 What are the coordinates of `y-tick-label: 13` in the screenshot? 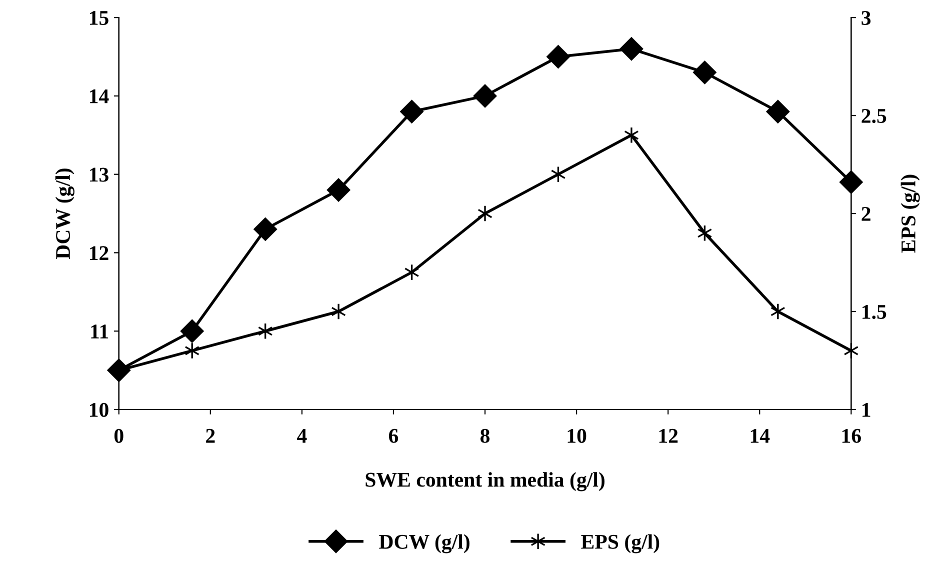 It's located at (99, 175).